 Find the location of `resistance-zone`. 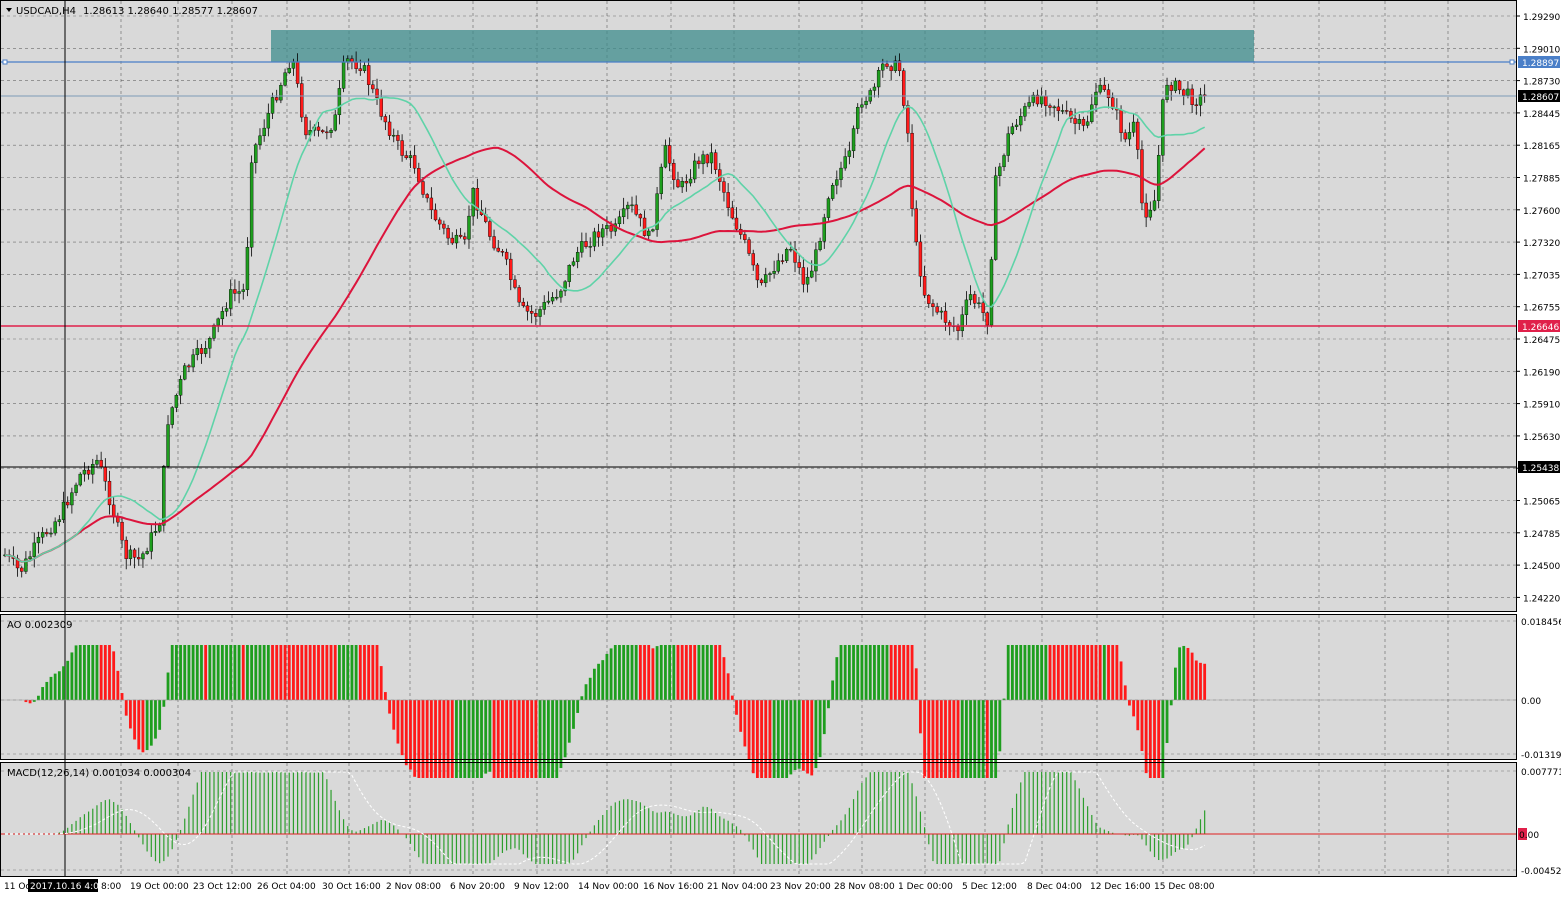

resistance-zone is located at coordinates (762, 46).